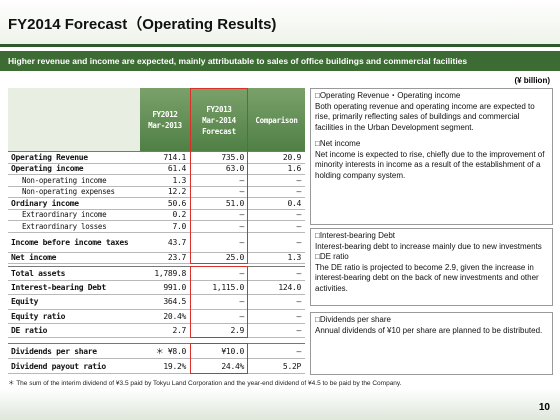 The width and height of the screenshot is (560, 420). Describe the element at coordinates (74, 227) in the screenshot. I see `row-label: Extraordinary losses` at that location.